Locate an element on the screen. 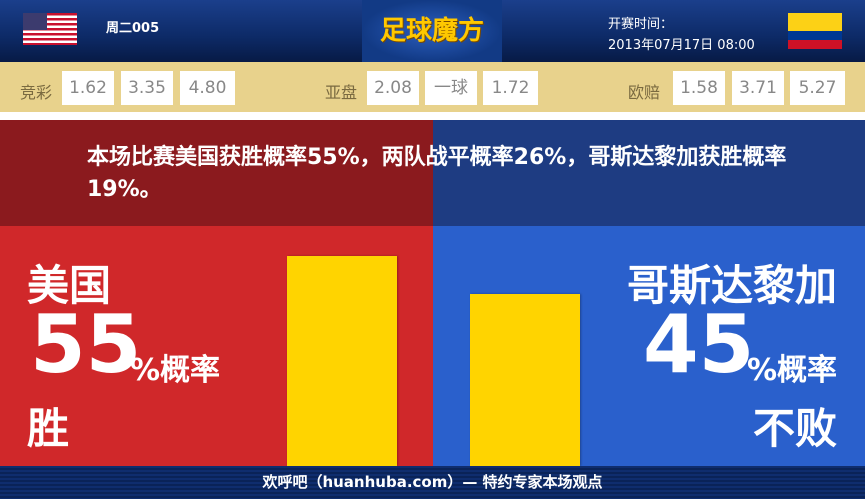 This screenshot has width=865, height=499. oupei-label: 欧赔 is located at coordinates (644, 92).